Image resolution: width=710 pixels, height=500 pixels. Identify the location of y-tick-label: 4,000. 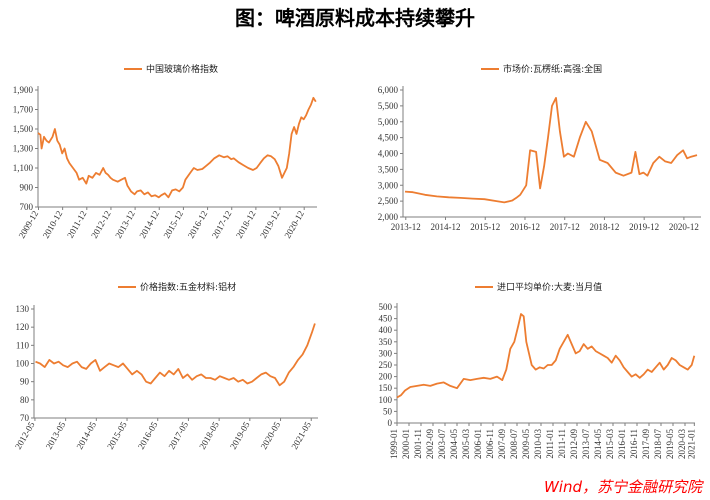
(388, 154).